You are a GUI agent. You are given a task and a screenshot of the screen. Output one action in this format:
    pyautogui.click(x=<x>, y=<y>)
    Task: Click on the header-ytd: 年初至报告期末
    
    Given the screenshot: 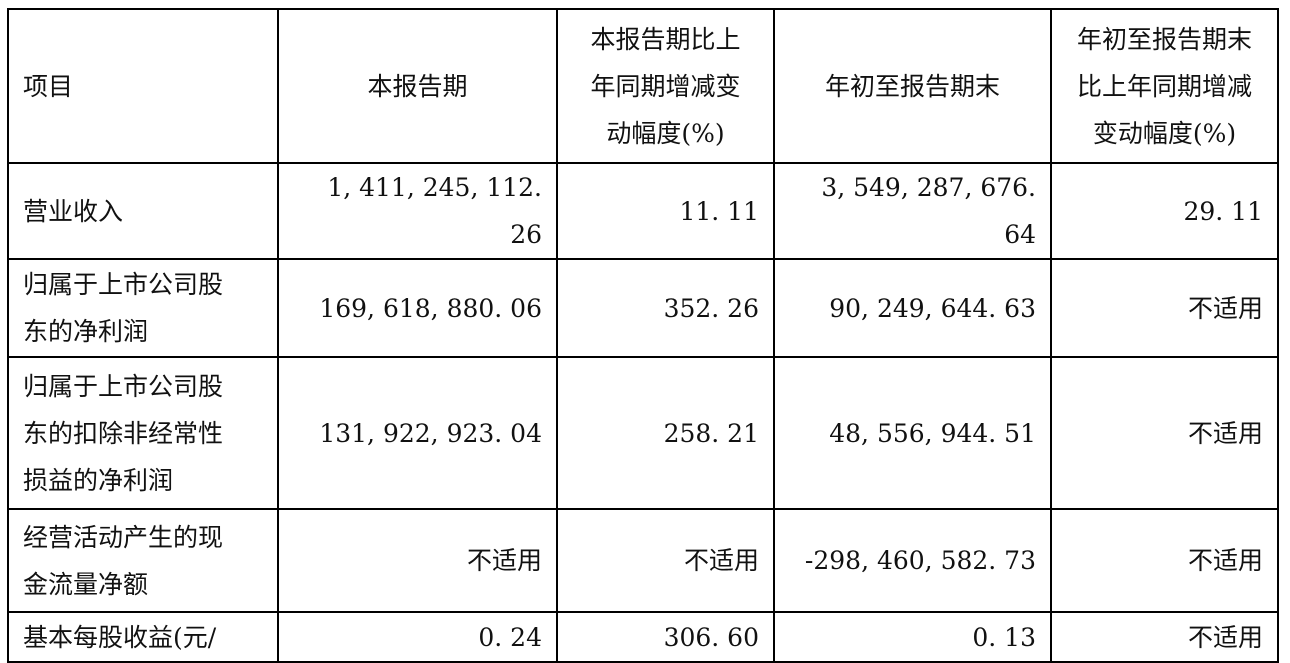 What is the action you would take?
    pyautogui.click(x=912, y=86)
    